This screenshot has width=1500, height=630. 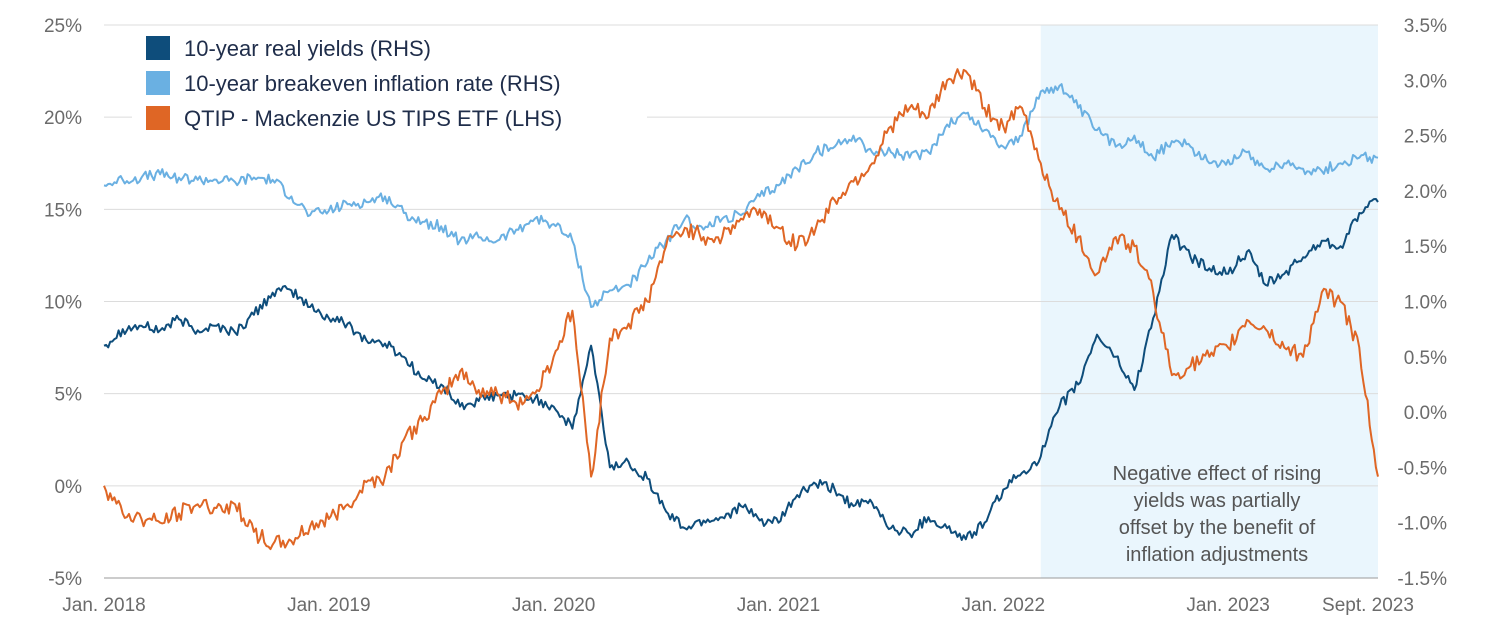 What do you see at coordinates (1217, 555) in the screenshot?
I see `annotation-line: inflation adjustments` at bounding box center [1217, 555].